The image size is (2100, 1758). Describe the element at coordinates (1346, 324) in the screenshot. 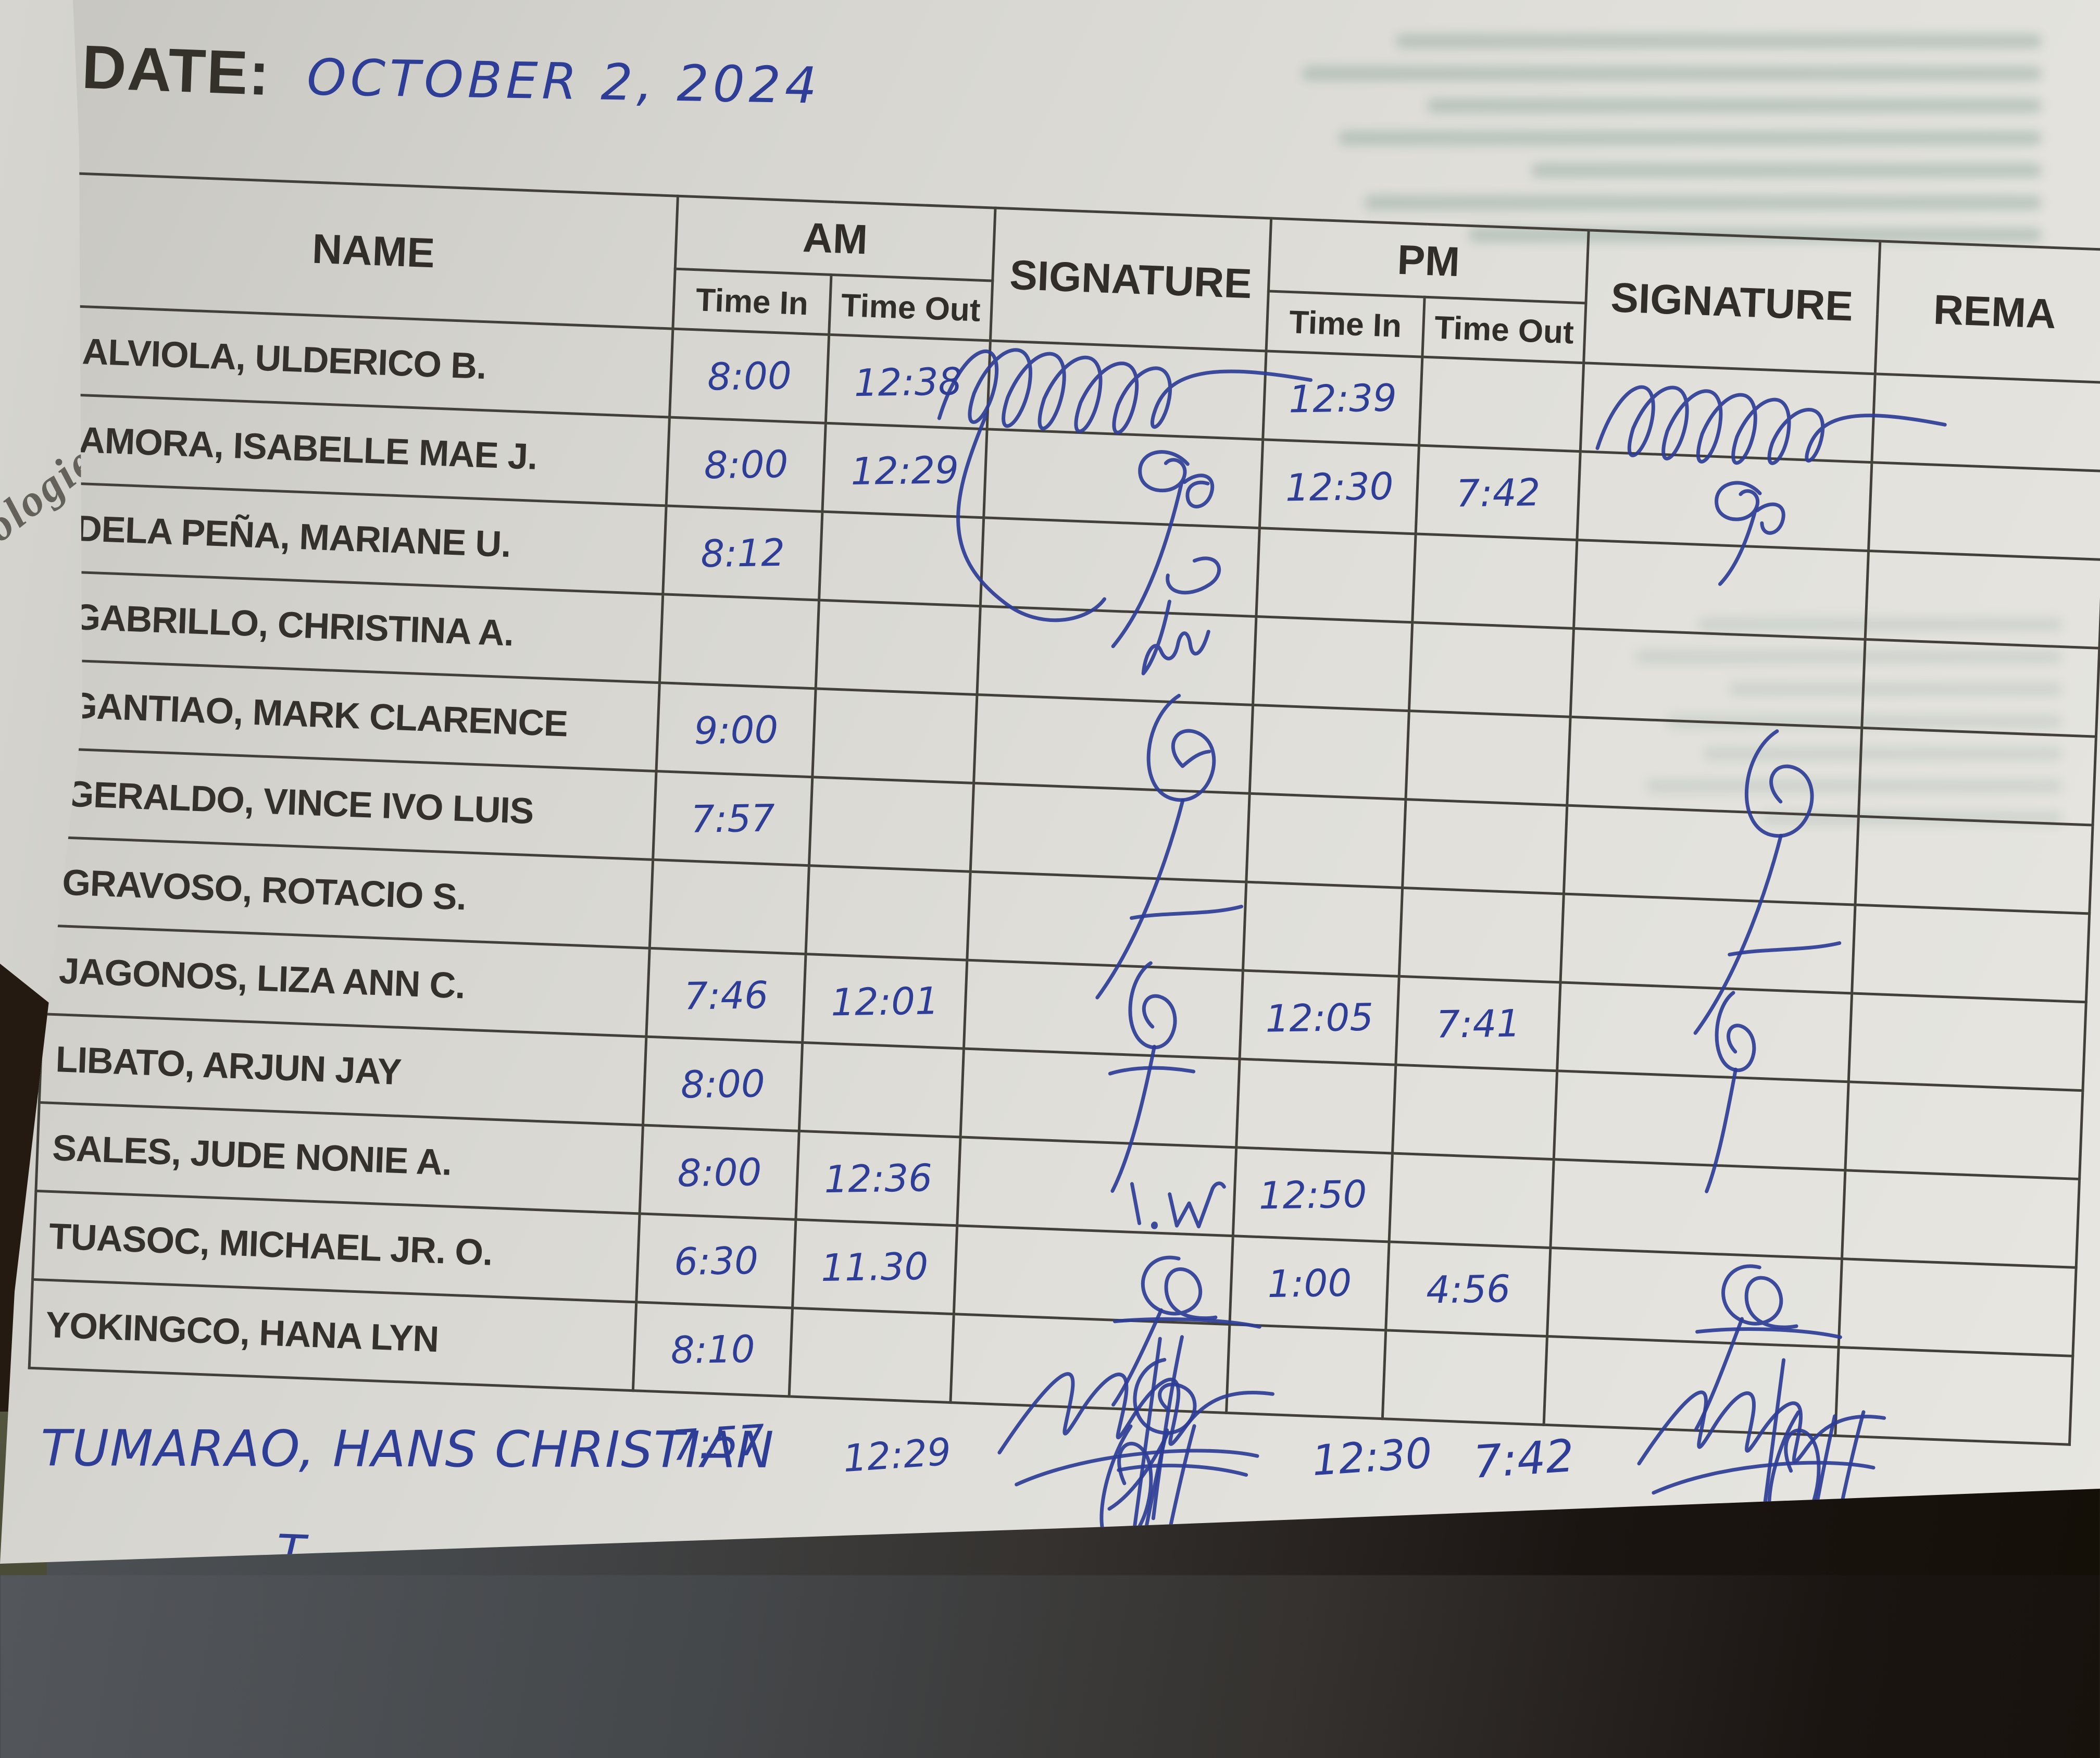

I see `header-pm-time-in: Time In` at that location.